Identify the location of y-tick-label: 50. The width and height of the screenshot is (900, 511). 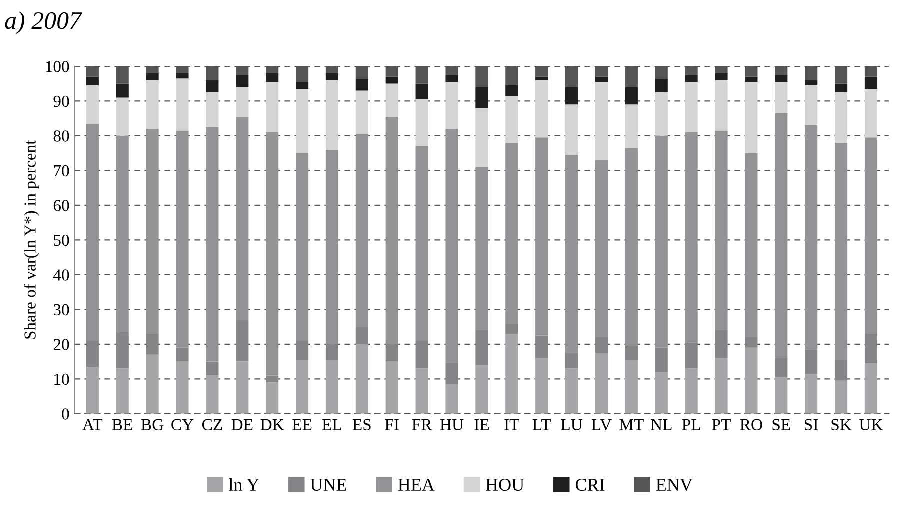
(62, 240).